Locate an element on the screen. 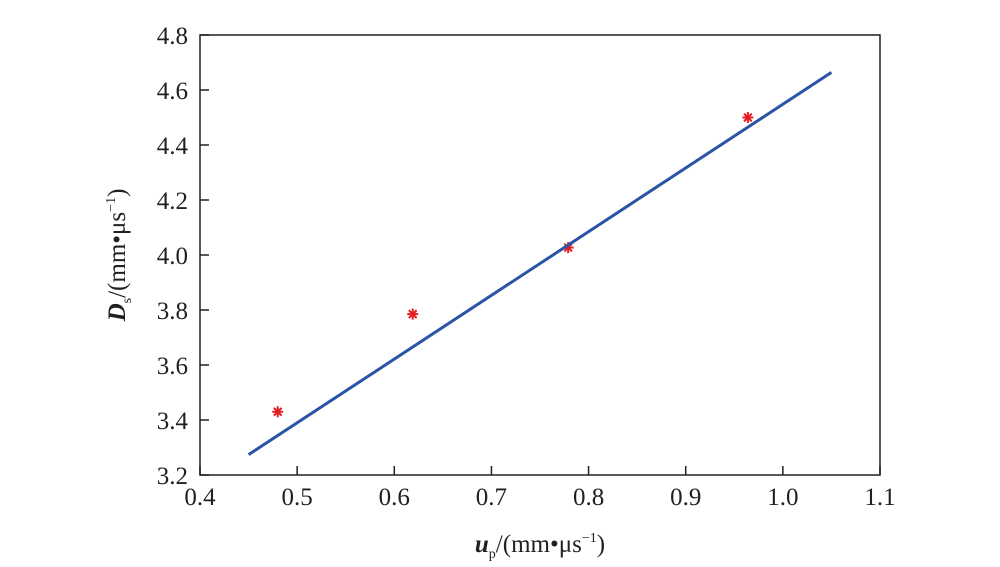 The image size is (1000, 567). y-axis-unit-open: /(mm is located at coordinates (117, 270).